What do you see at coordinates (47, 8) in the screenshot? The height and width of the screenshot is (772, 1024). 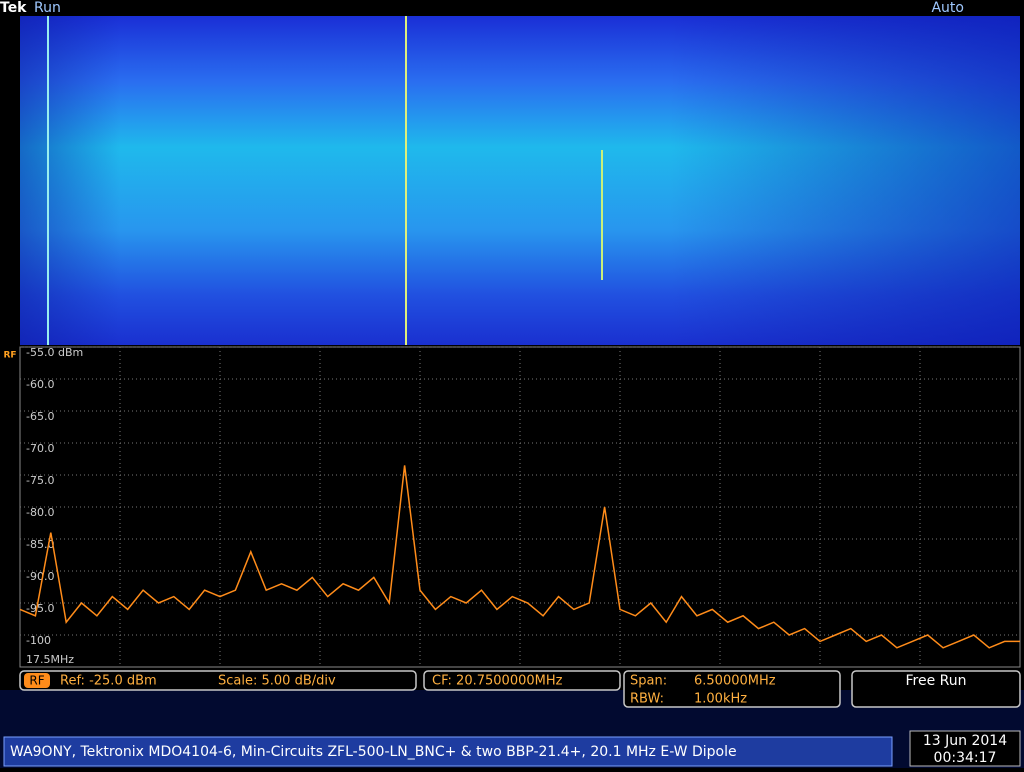 I see `run-status: Run` at bounding box center [47, 8].